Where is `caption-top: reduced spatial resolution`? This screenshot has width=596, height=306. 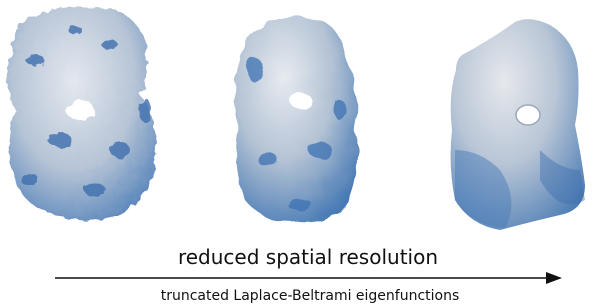
caption-top: reduced spatial resolution is located at coordinates (308, 257).